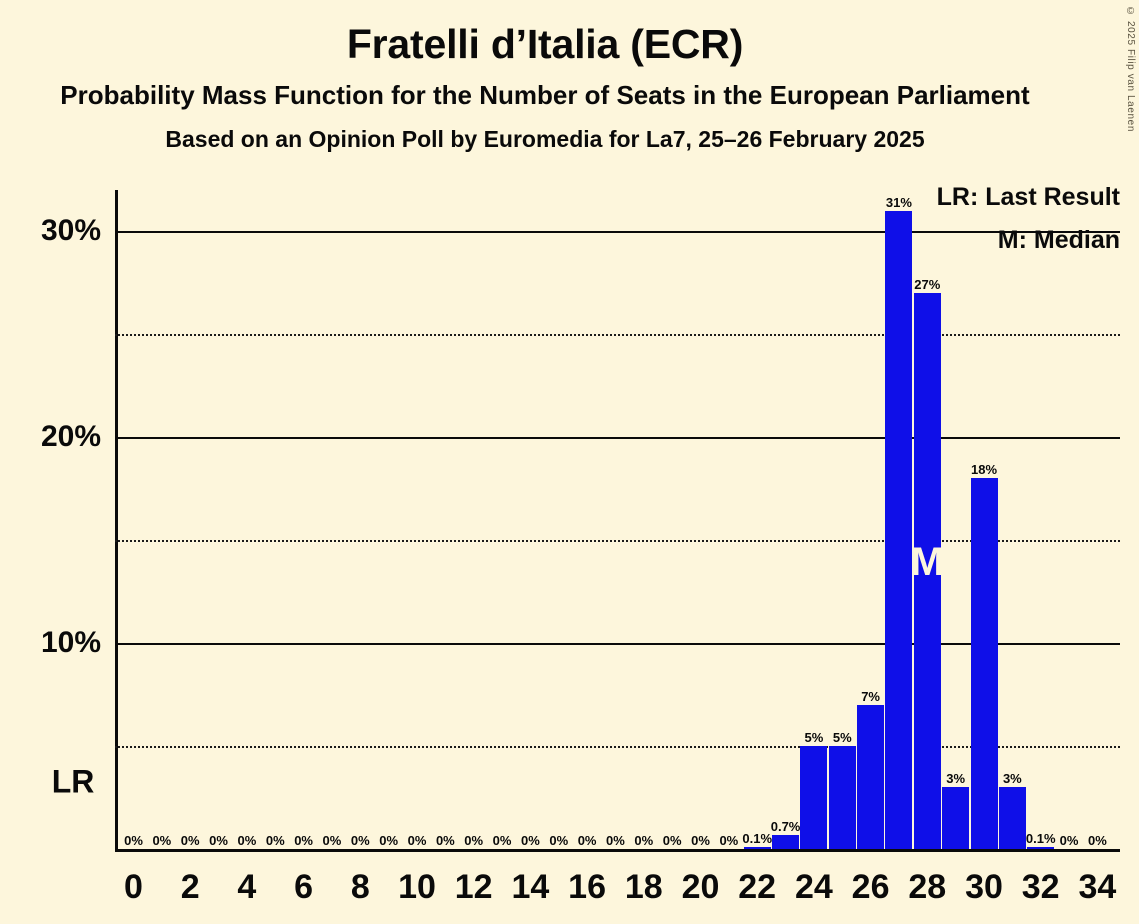  Describe the element at coordinates (757, 887) in the screenshot. I see `x-tick-label-22: 22` at that location.